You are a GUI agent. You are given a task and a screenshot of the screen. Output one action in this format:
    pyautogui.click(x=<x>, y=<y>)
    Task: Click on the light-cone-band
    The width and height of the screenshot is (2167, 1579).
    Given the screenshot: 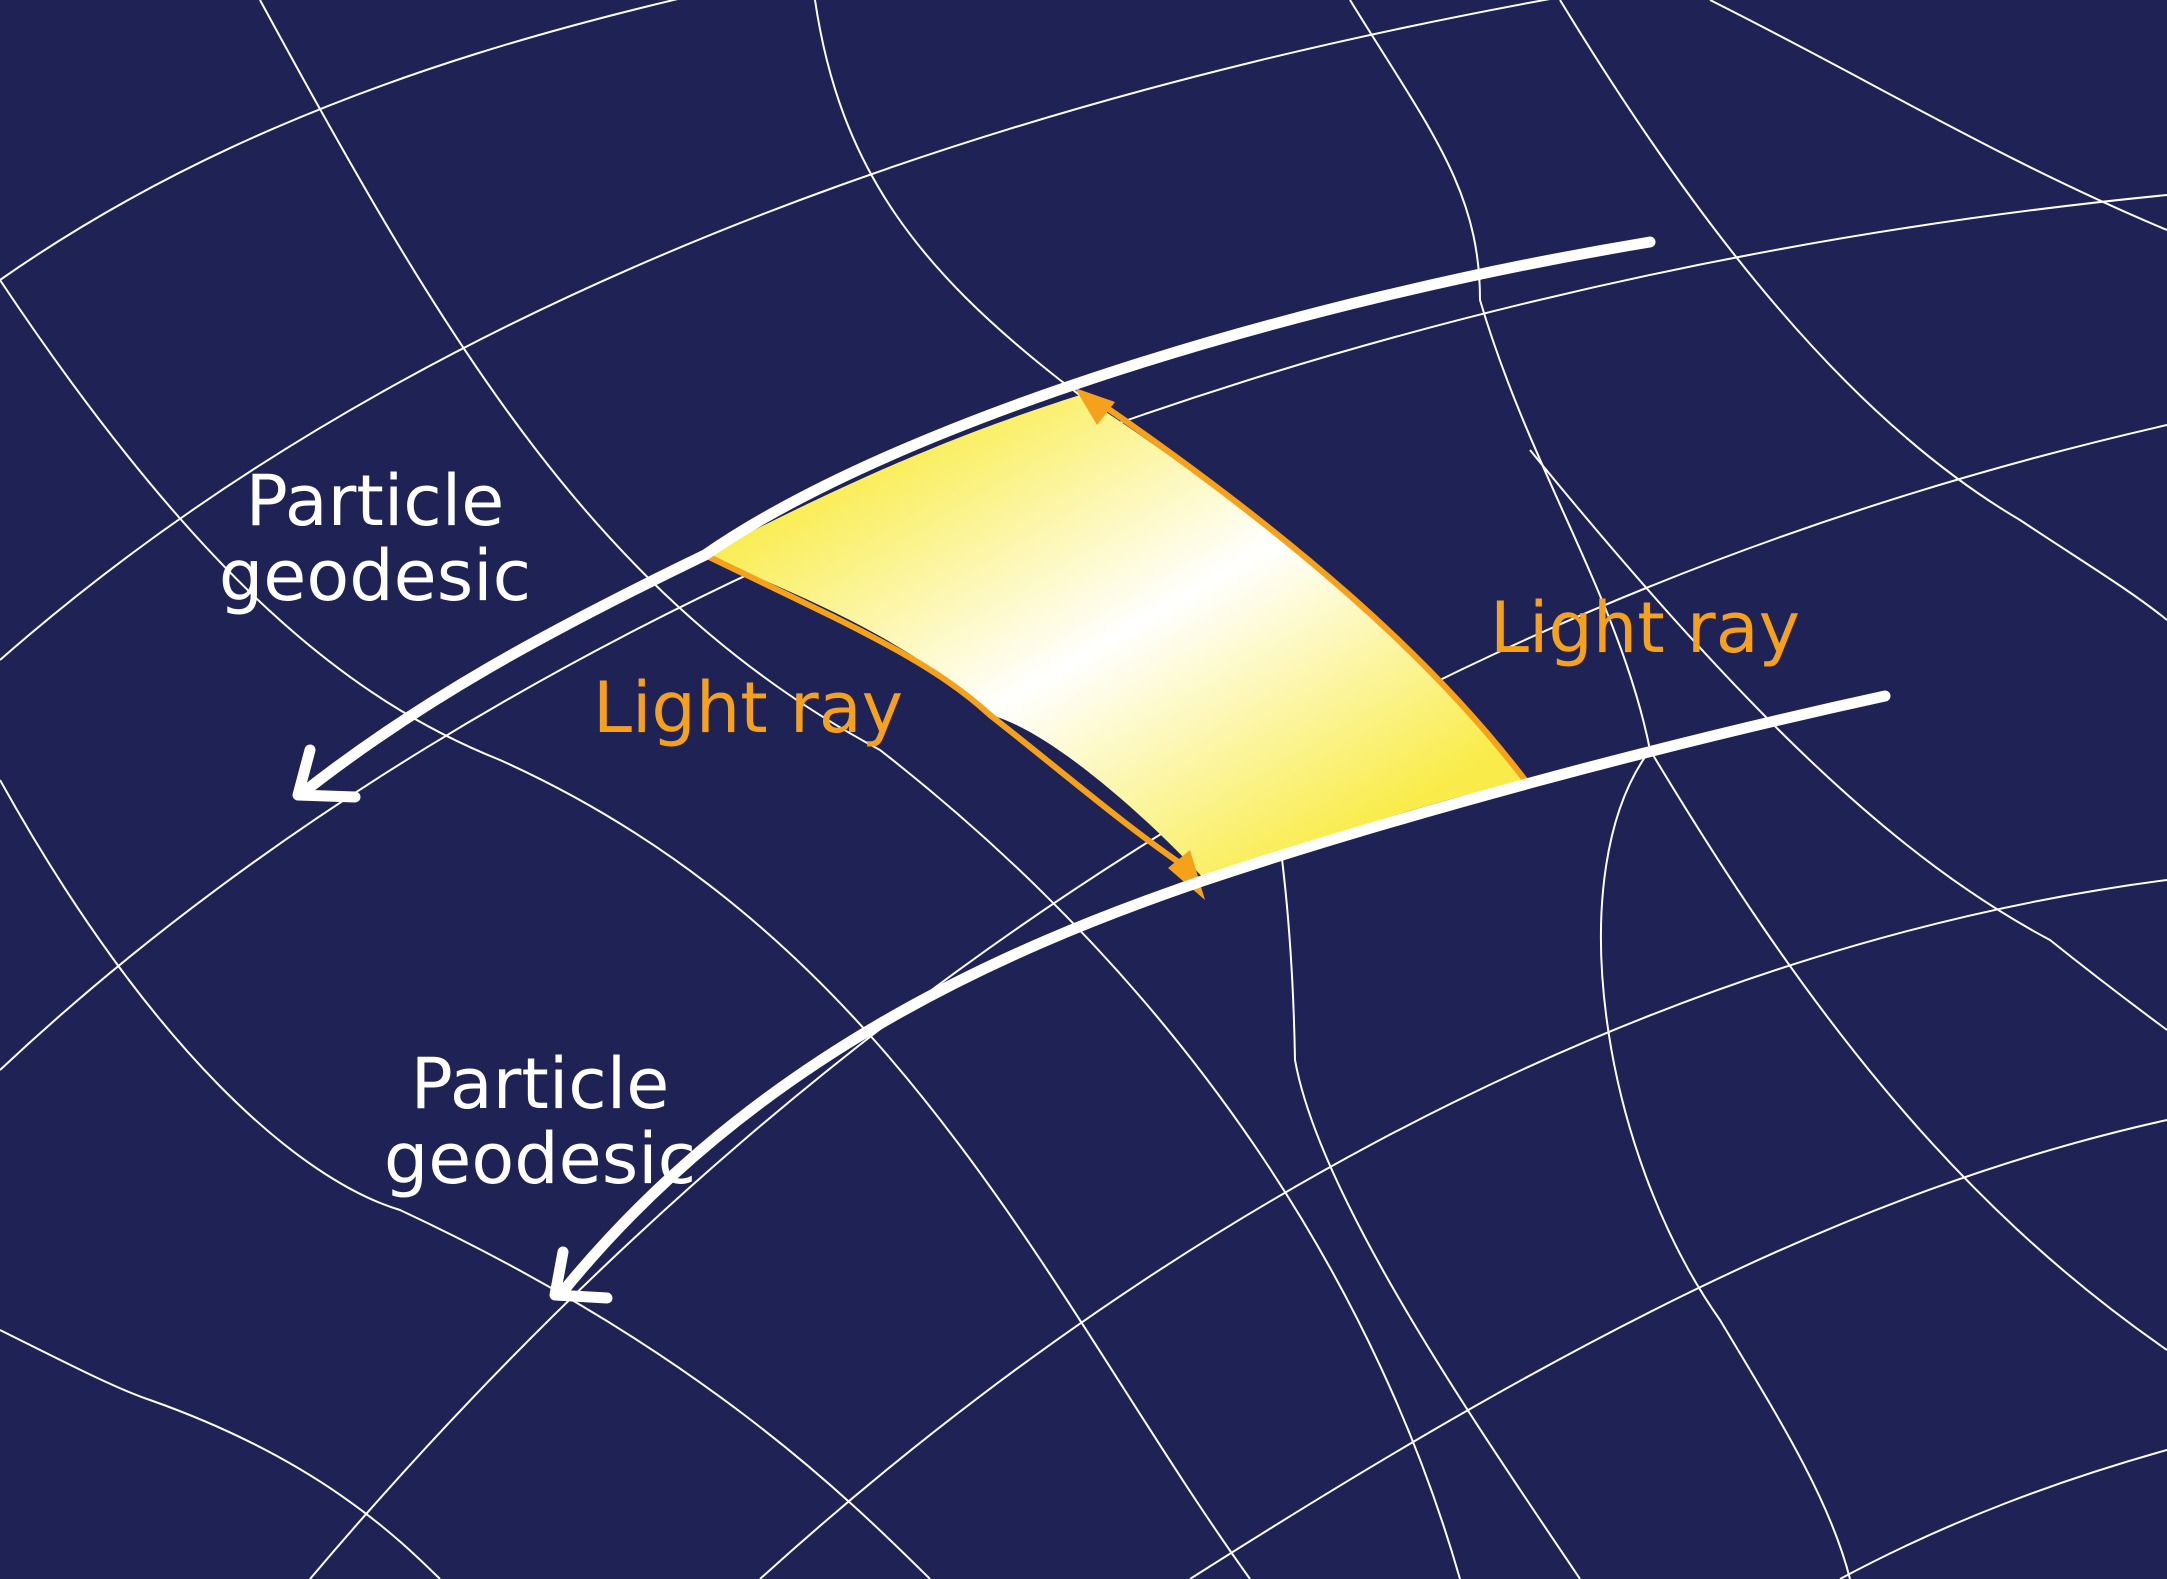 What is the action you would take?
    pyautogui.click(x=1115, y=637)
    